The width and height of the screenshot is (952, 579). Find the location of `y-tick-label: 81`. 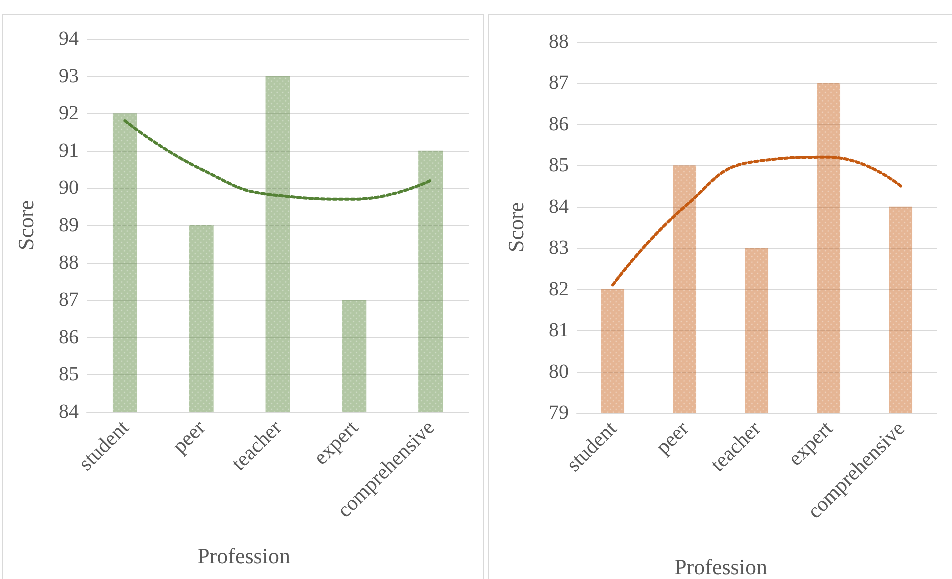

y-tick-label: 81 is located at coordinates (559, 331).